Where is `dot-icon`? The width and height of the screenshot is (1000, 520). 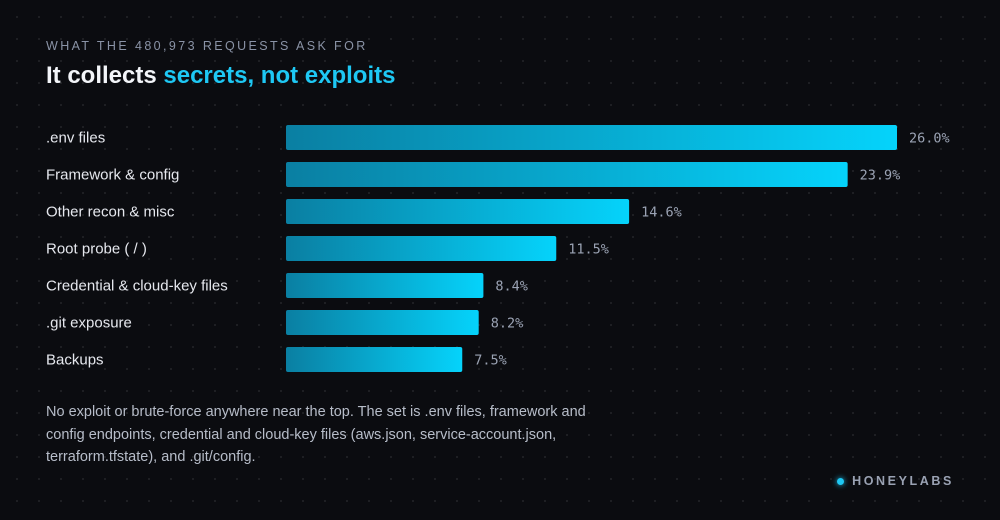
dot-icon is located at coordinates (841, 481).